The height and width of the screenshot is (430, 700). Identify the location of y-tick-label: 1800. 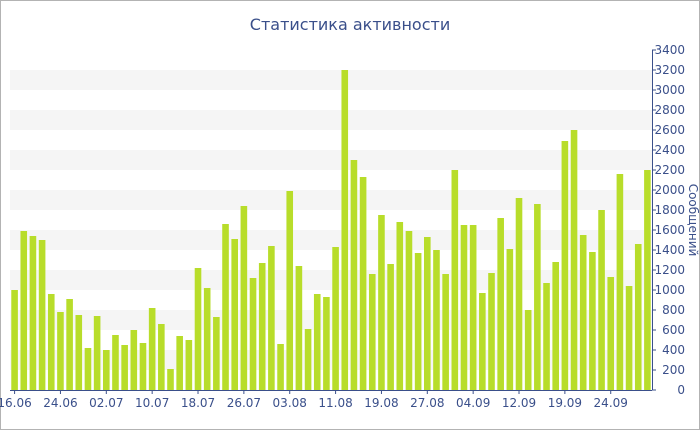
(669, 210).